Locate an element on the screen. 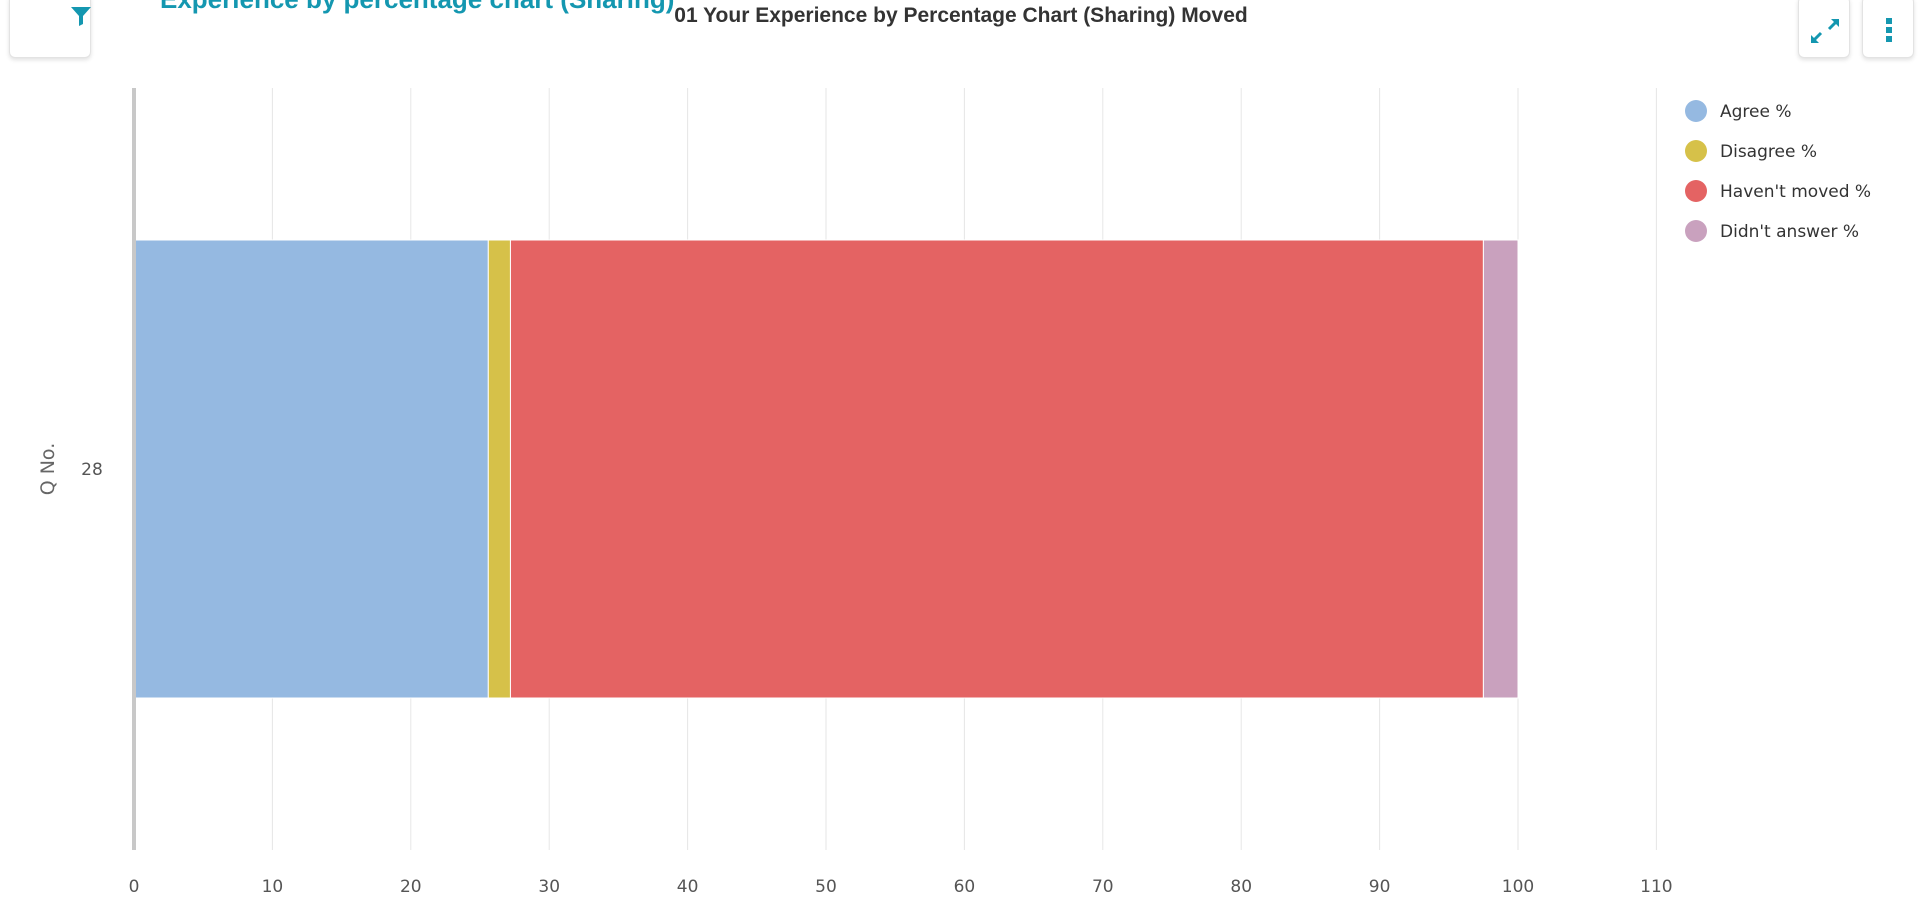  filter-tab is located at coordinates (50, 29).